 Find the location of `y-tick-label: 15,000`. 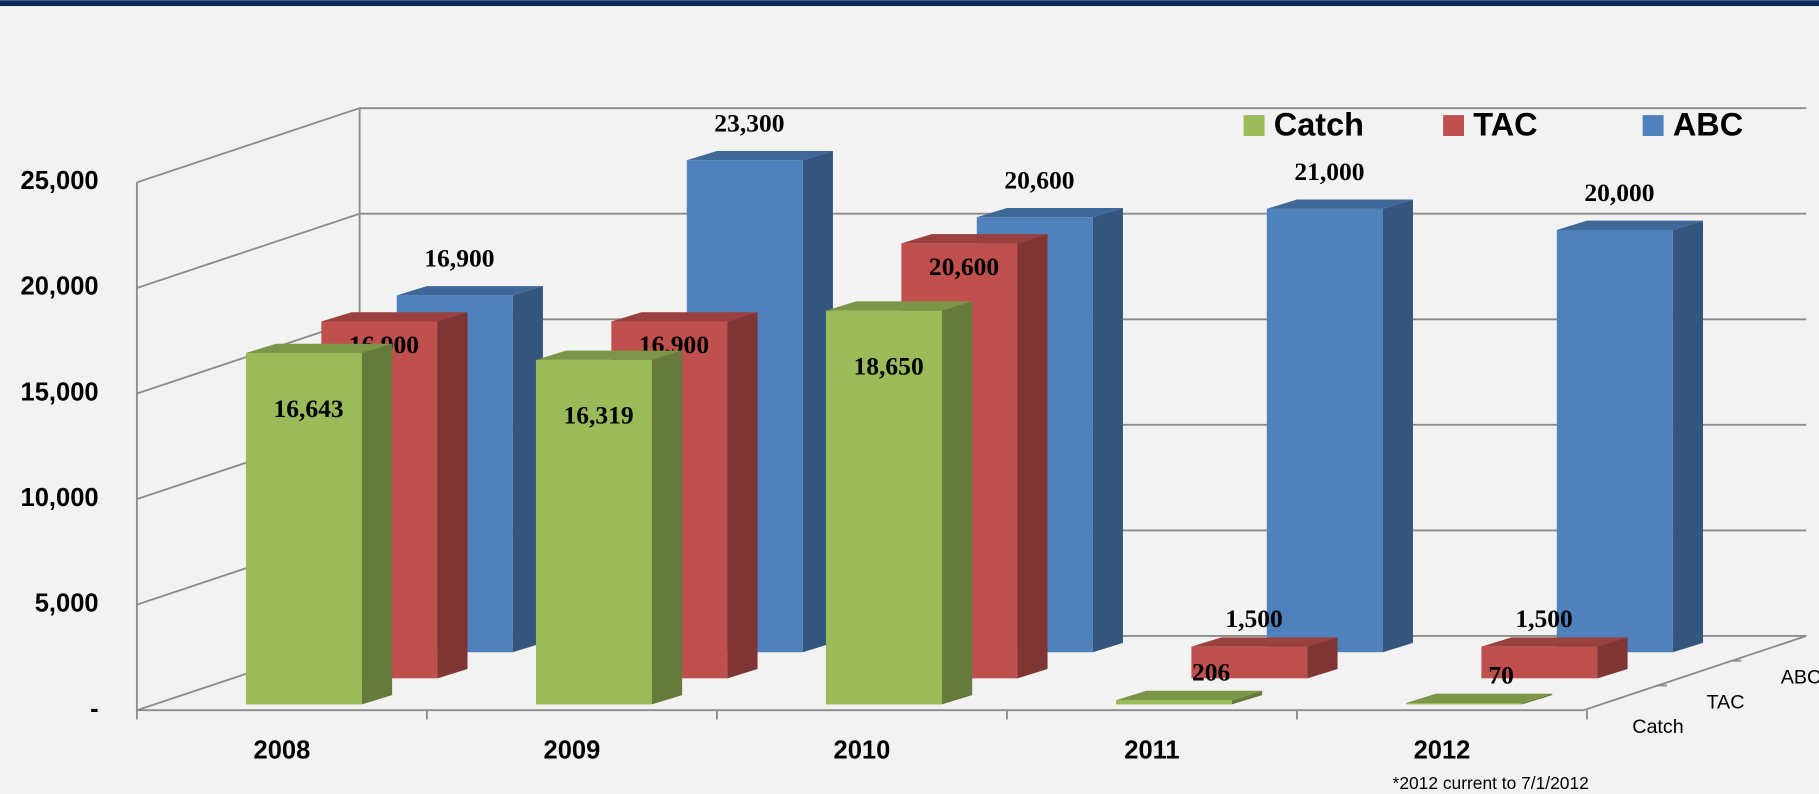

y-tick-label: 15,000 is located at coordinates (60, 392).